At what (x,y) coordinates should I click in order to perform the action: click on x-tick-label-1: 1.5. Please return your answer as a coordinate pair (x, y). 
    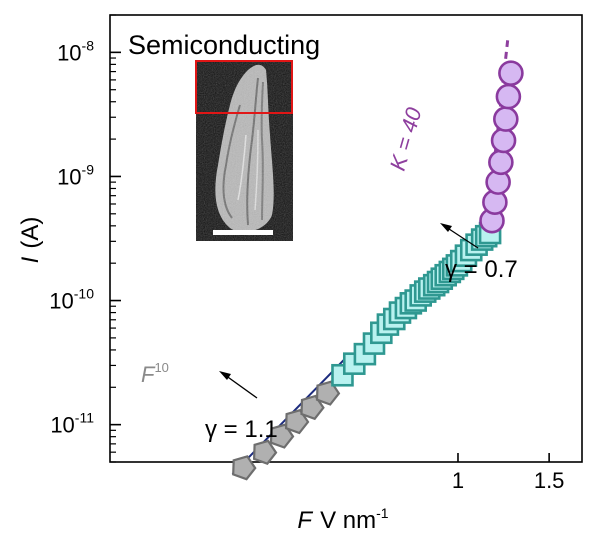
    Looking at the image, I should click on (549, 480).